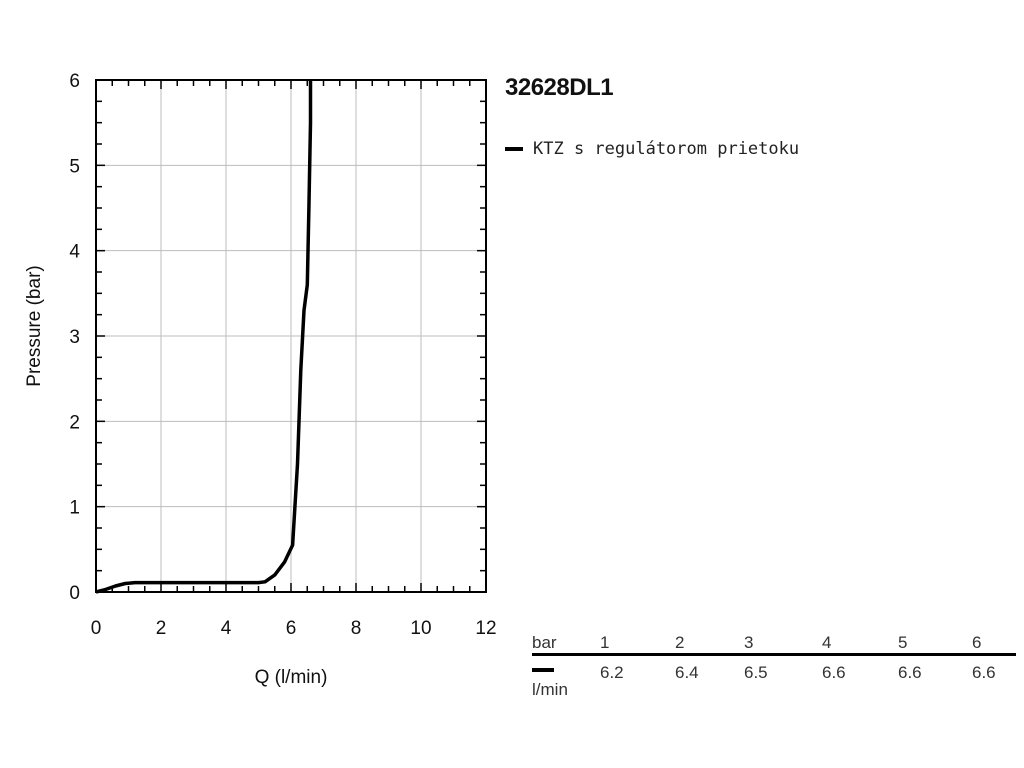  Describe the element at coordinates (680, 642) in the screenshot. I see `table-pressure-cell: 2` at that location.